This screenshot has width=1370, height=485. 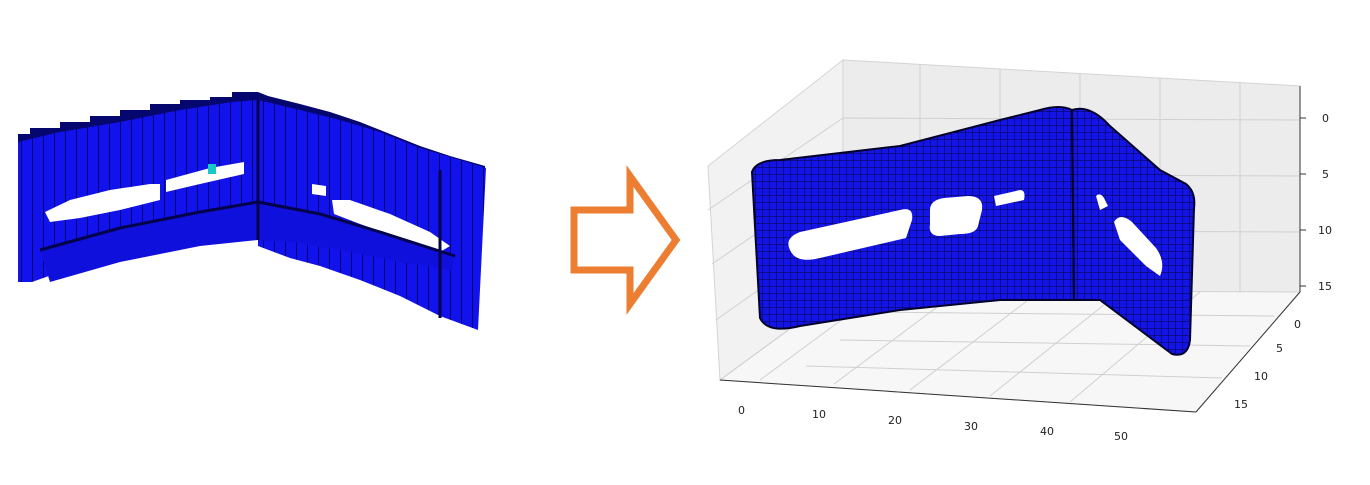 I want to click on x-tick-label: 30, so click(x=971, y=426).